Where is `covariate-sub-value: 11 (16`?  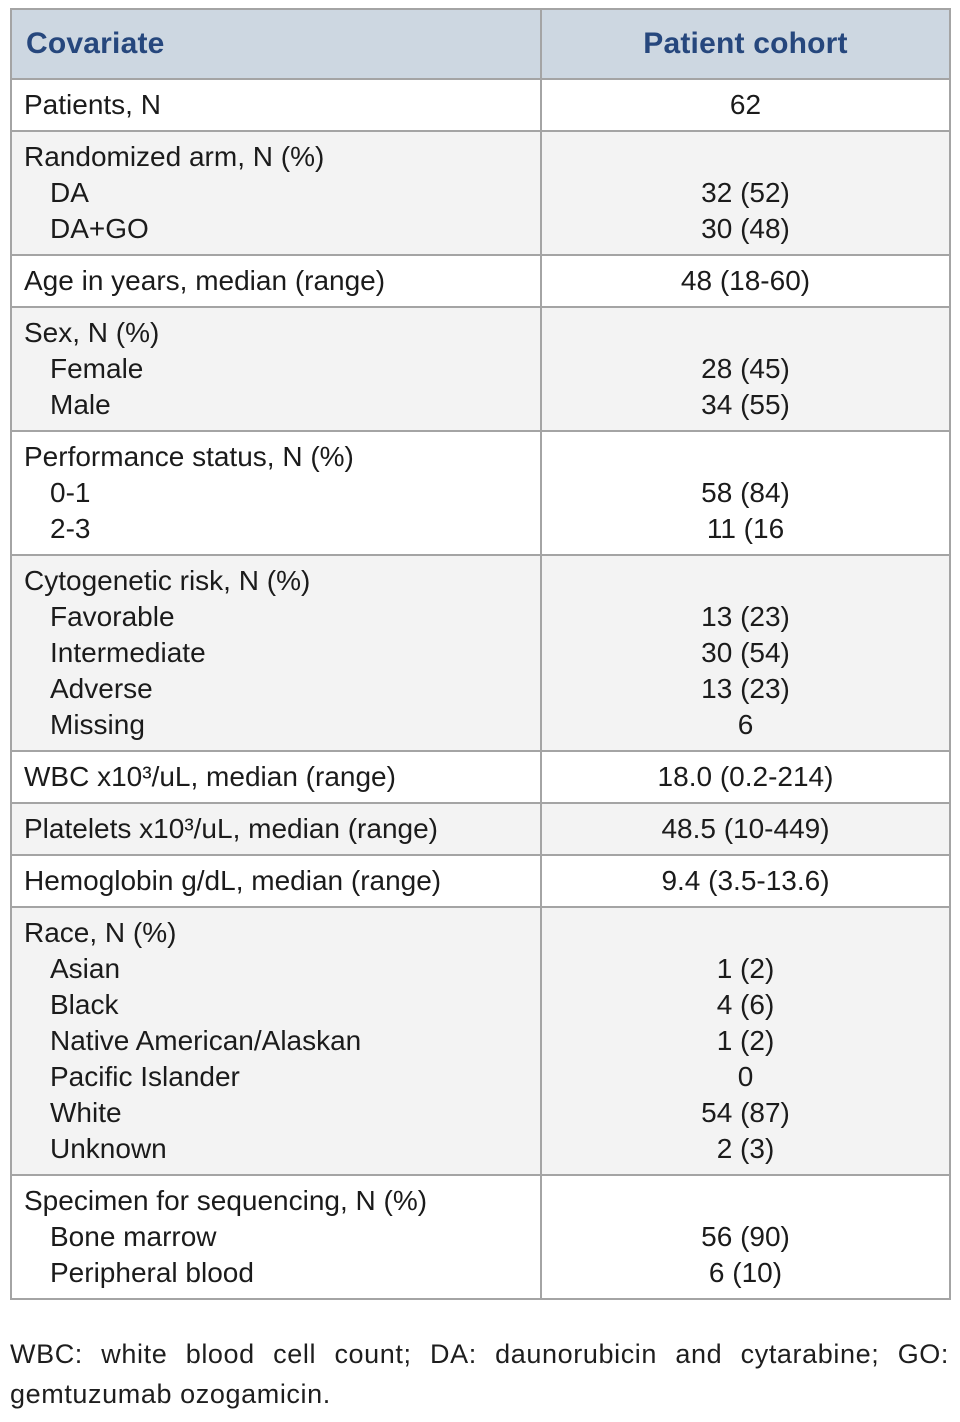
covariate-sub-value: 11 (16 is located at coordinates (745, 528).